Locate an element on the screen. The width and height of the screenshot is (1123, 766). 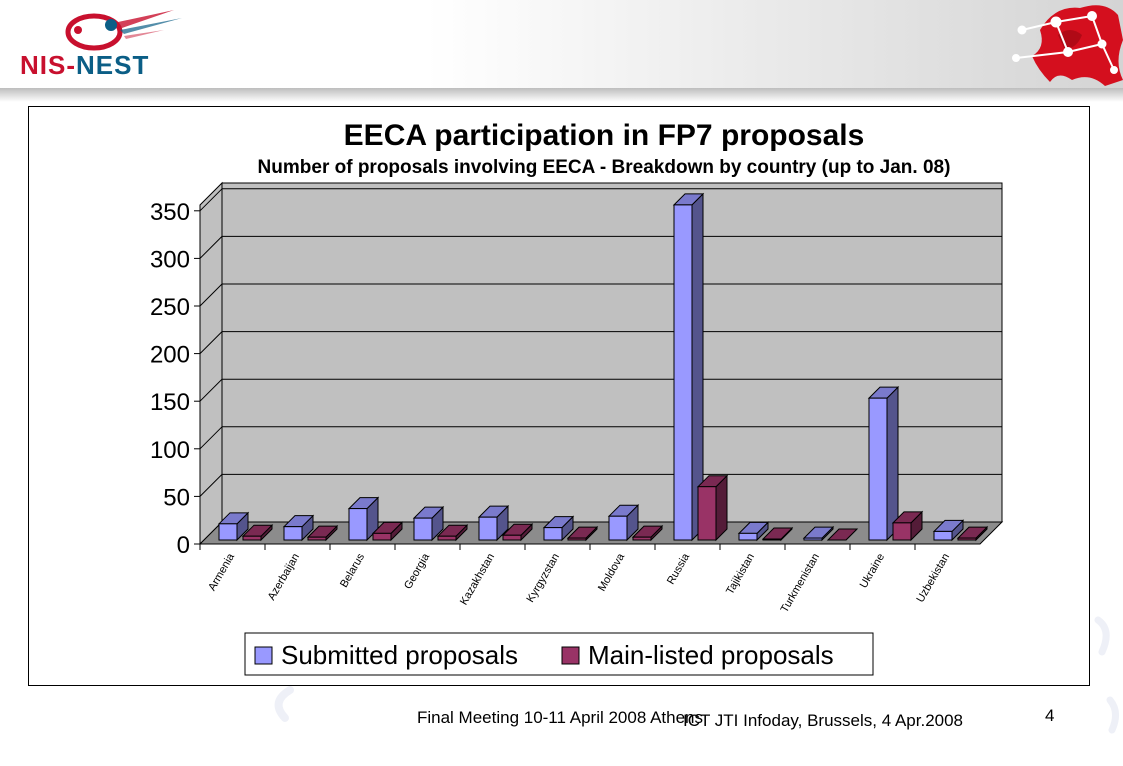
chart-title: EECA participation in FP7 proposals is located at coordinates (604, 135).